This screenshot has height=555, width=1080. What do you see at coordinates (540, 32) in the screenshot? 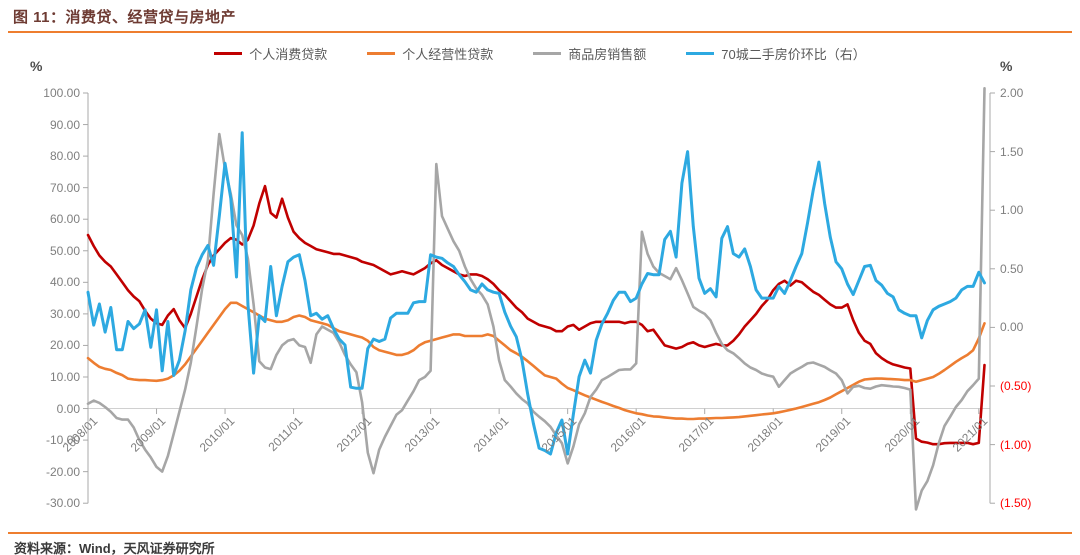
I see `title-underline-rule` at bounding box center [540, 32].